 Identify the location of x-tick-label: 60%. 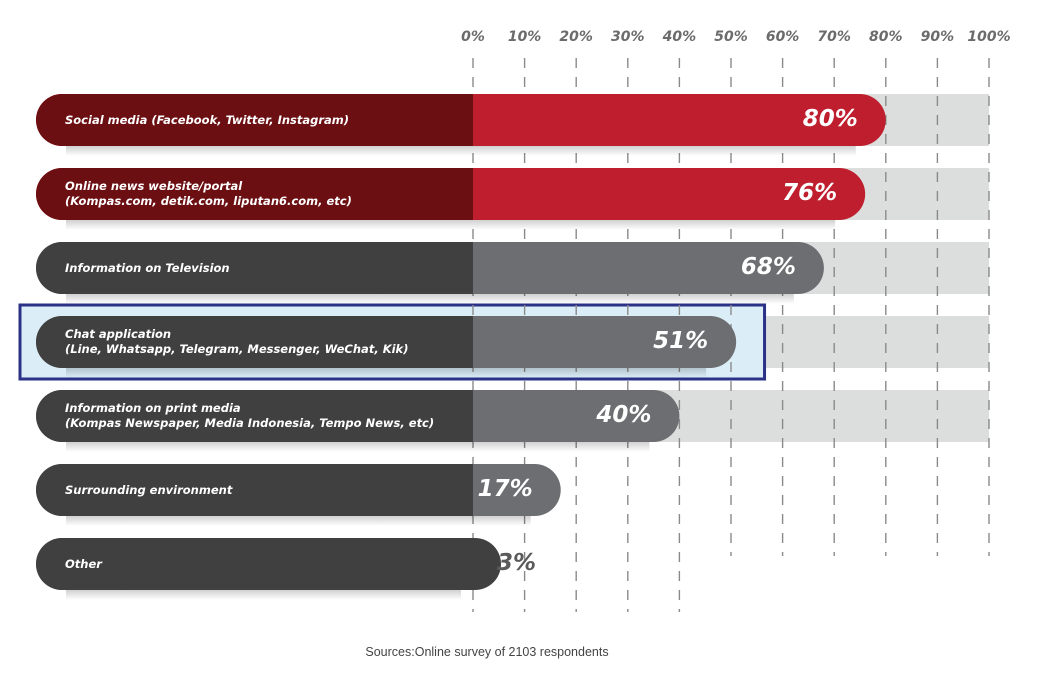
(782, 37).